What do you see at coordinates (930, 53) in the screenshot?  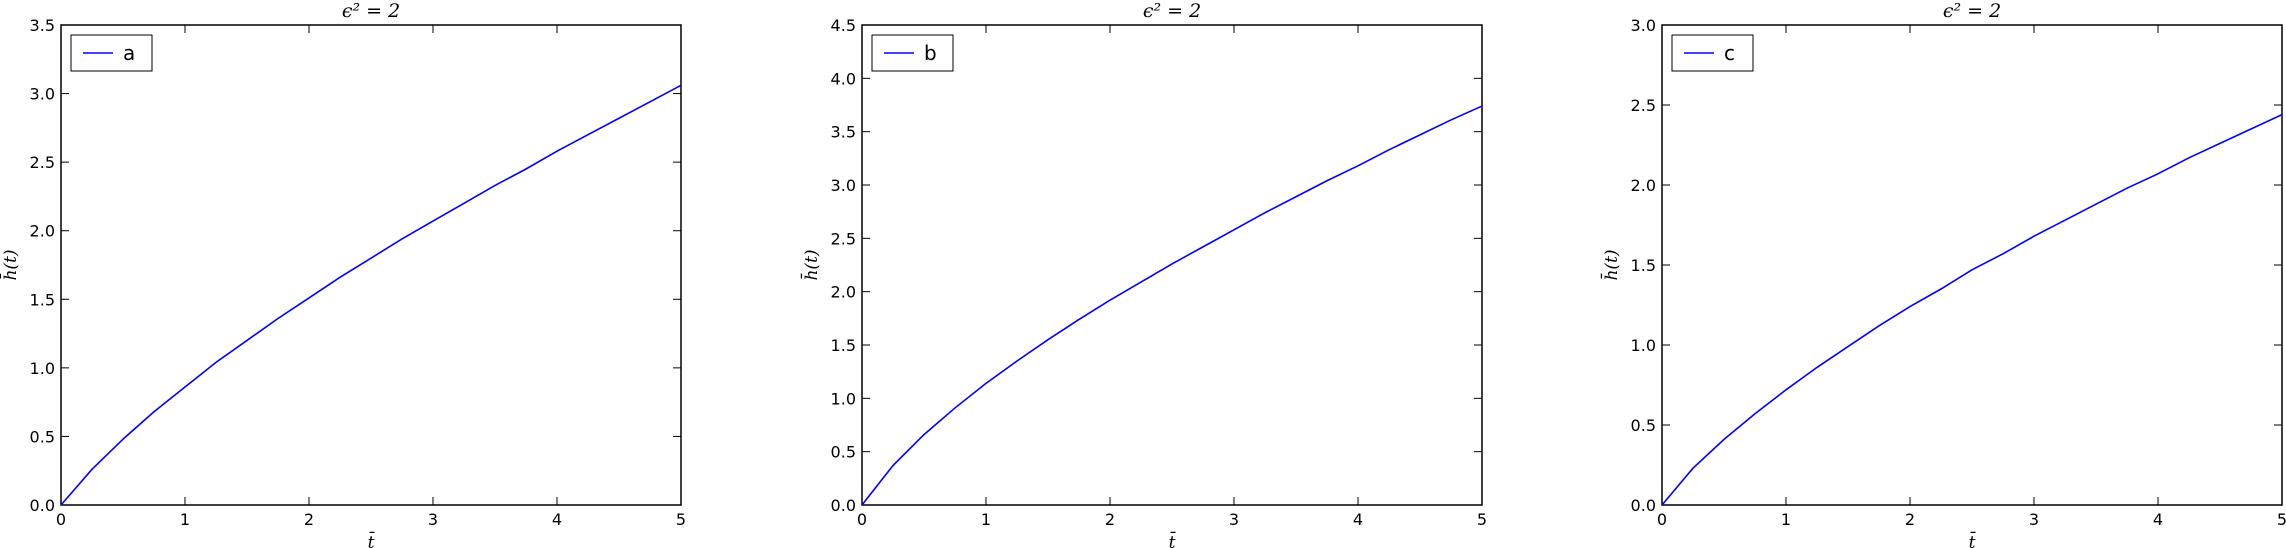 I see `legend-label-b: b` at bounding box center [930, 53].